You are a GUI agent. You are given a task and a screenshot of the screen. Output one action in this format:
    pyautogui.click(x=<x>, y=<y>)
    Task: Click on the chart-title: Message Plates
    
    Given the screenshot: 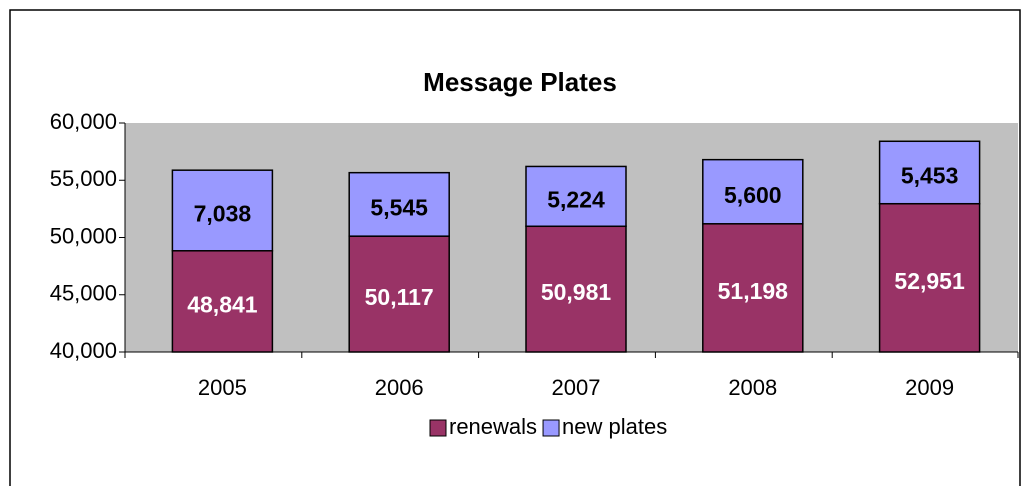 What is the action you would take?
    pyautogui.click(x=520, y=82)
    